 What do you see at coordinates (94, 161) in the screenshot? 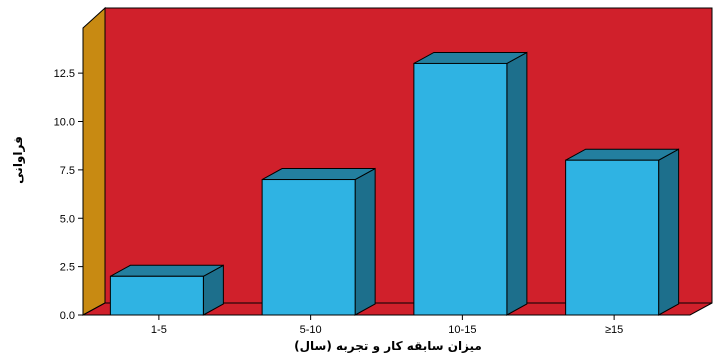
I see `side-wall` at bounding box center [94, 161].